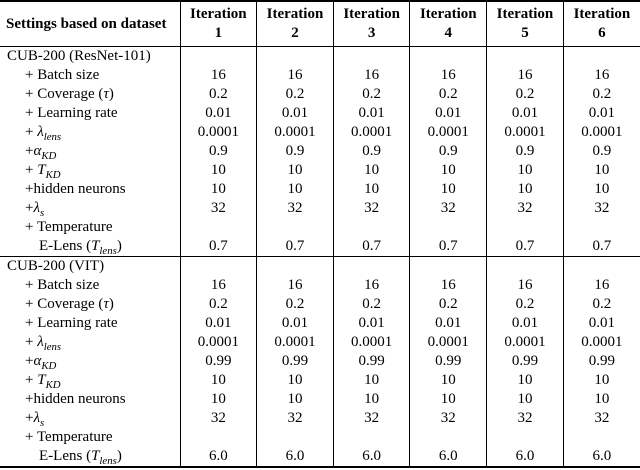 The height and width of the screenshot is (470, 640). I want to click on section-title-row: CUB-200 (VIT), so click(320, 266).